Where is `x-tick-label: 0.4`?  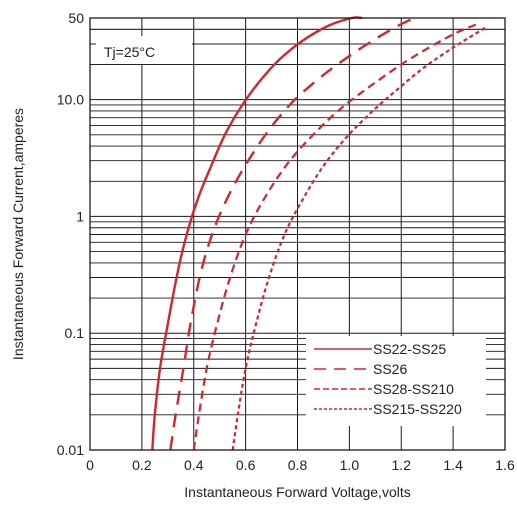 x-tick-label: 0.4 is located at coordinates (194, 465).